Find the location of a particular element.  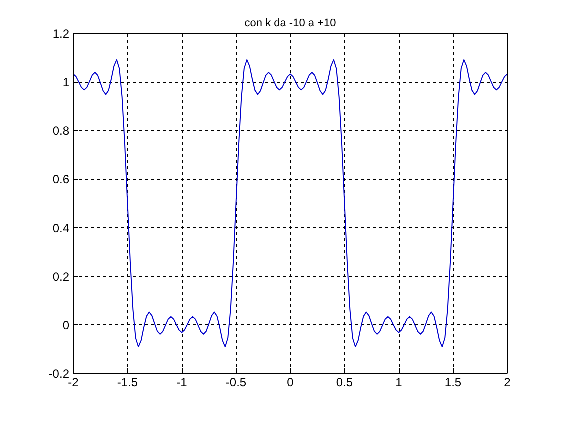

y-tick-label: 0 is located at coordinates (66, 325).